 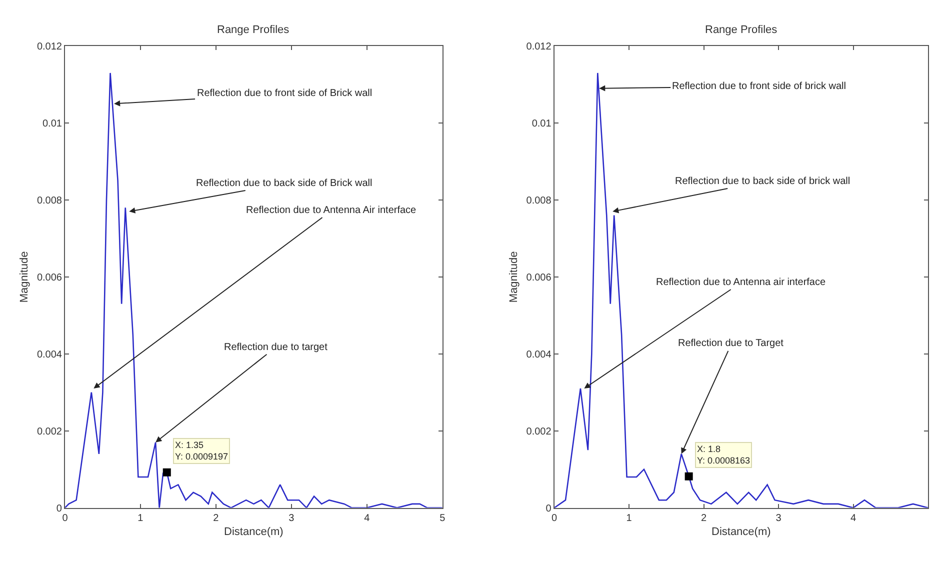 I want to click on annotation: Reflection due to target, so click(x=276, y=347).